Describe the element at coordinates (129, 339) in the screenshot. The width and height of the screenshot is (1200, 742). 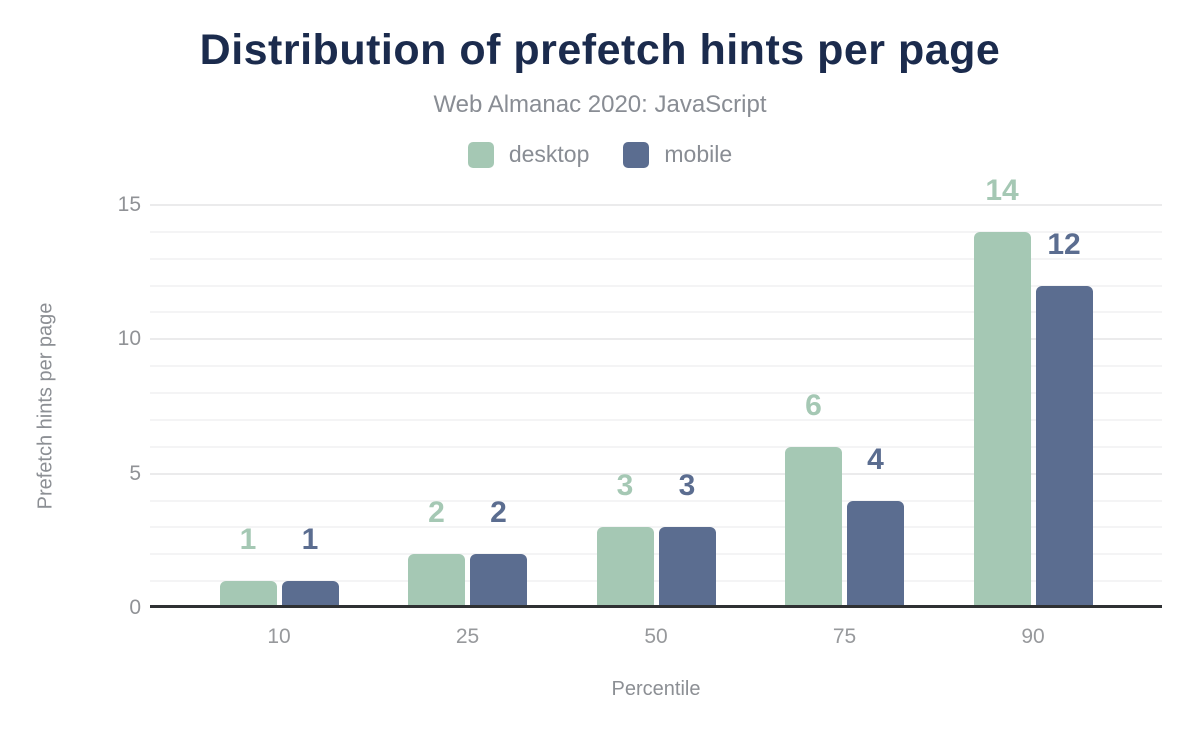
I see `y-tick-label: 10` at that location.